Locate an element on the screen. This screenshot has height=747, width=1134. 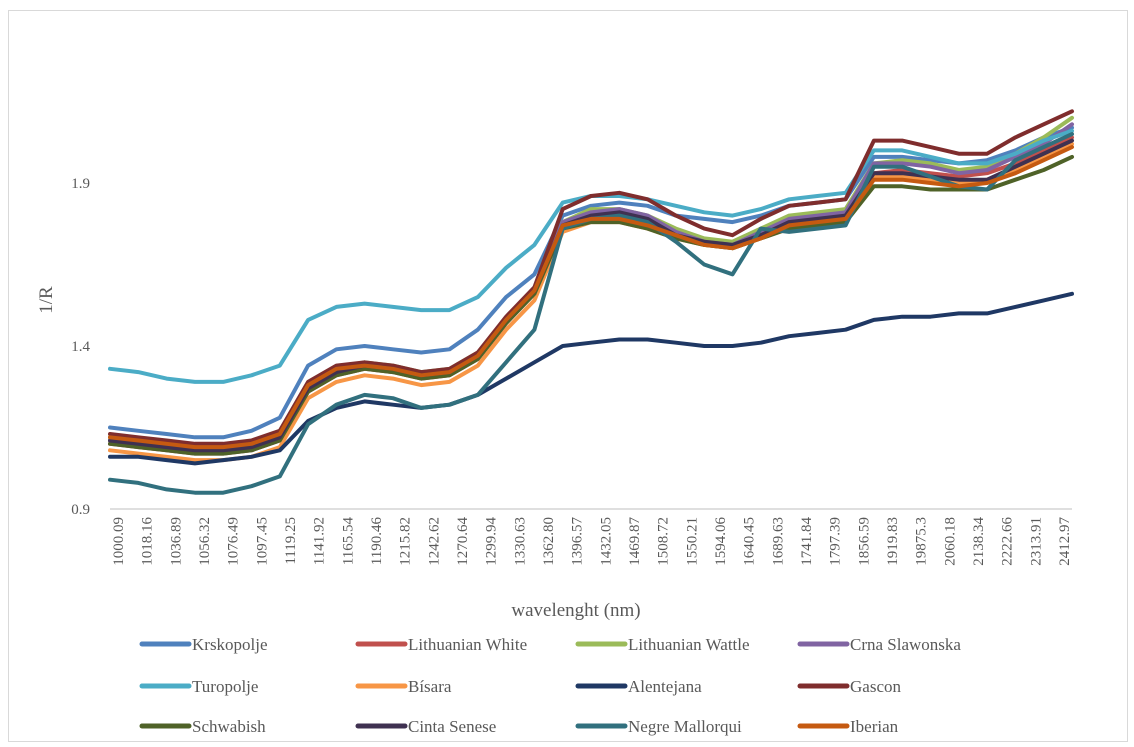
x-tick-label: 19875.3 is located at coordinates (922, 541).